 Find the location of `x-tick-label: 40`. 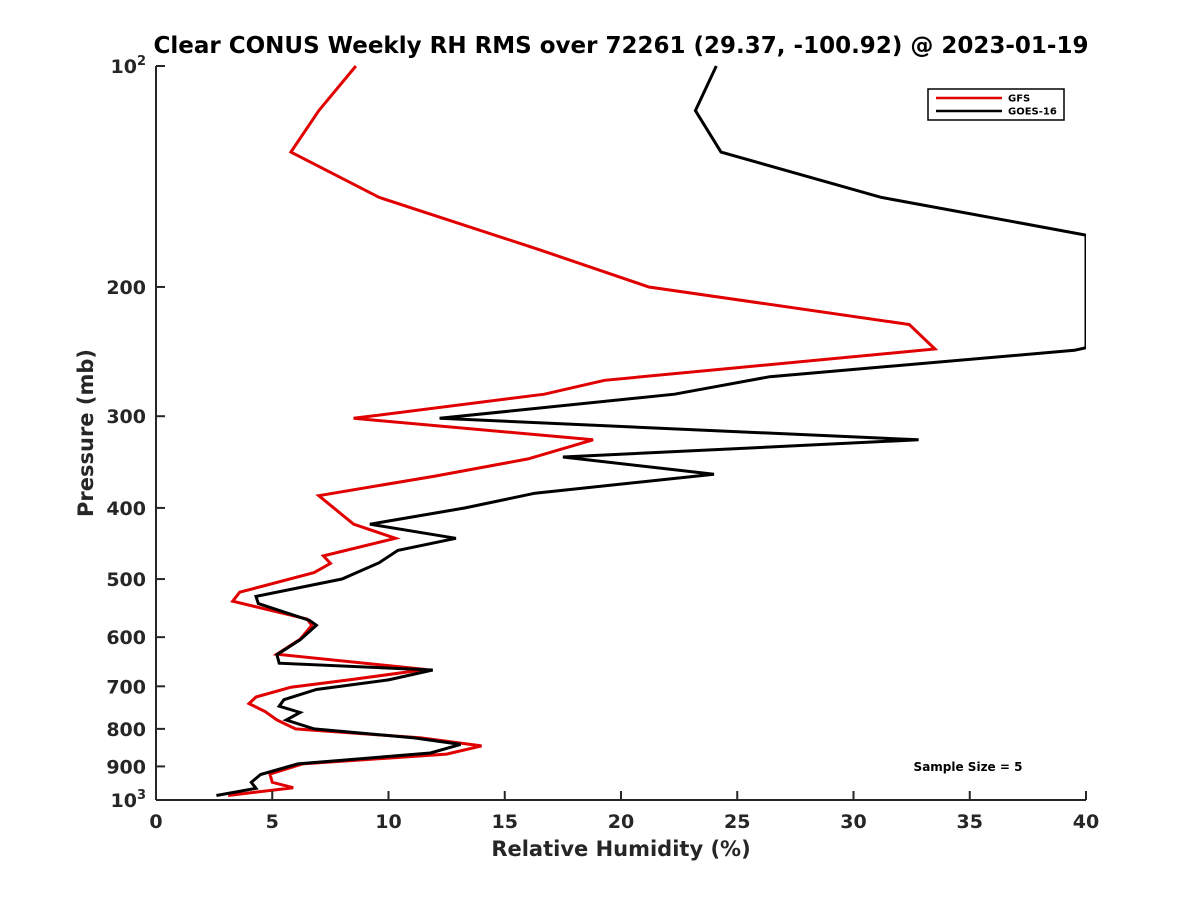

x-tick-label: 40 is located at coordinates (1086, 822).